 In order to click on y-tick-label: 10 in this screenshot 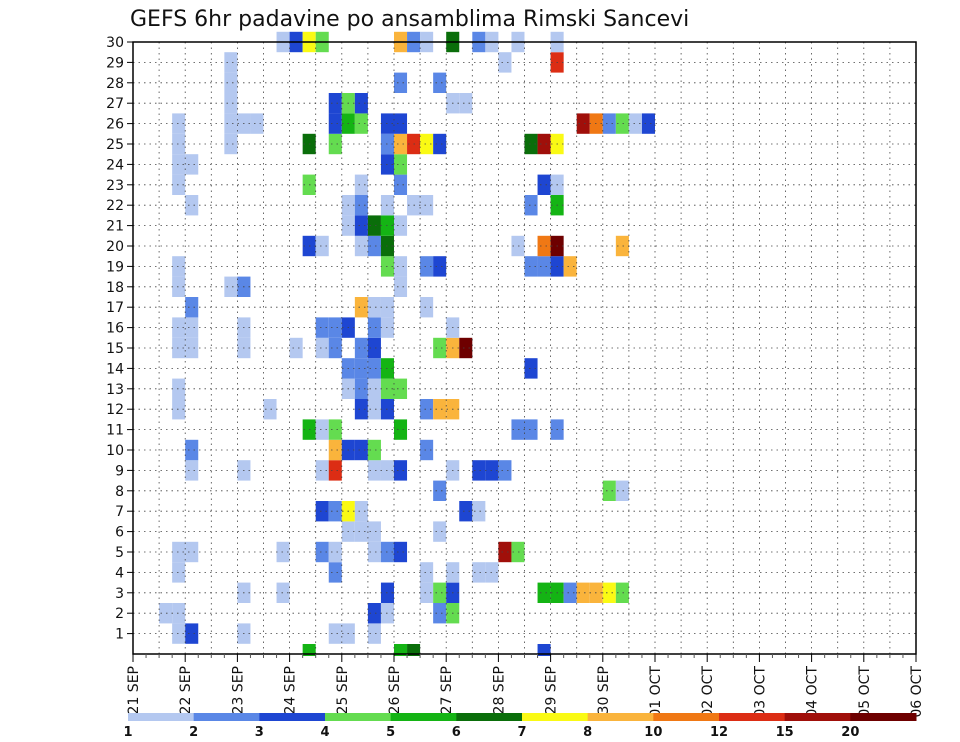, I will do `click(115, 451)`.